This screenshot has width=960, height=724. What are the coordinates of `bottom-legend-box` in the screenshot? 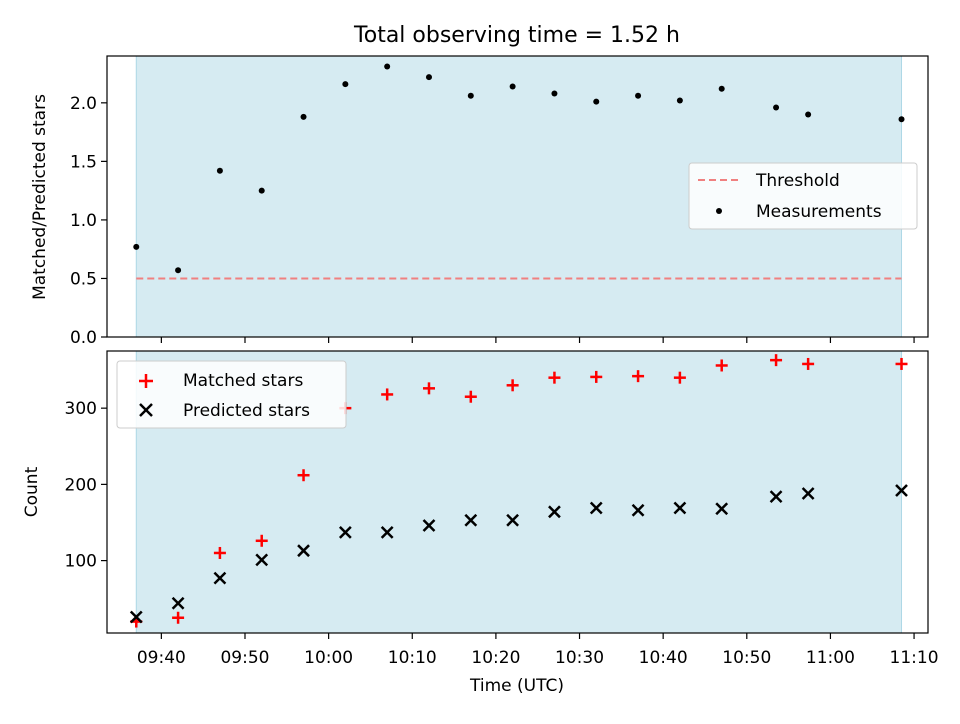 It's located at (231, 394).